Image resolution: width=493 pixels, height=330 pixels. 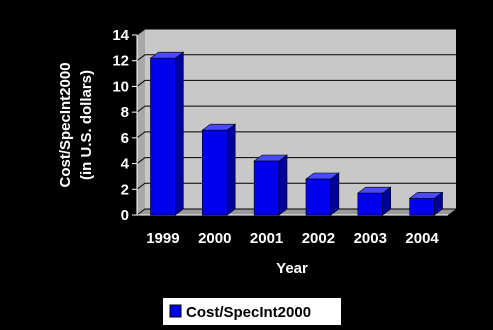 I want to click on plot-side-wall, so click(x=141, y=122).